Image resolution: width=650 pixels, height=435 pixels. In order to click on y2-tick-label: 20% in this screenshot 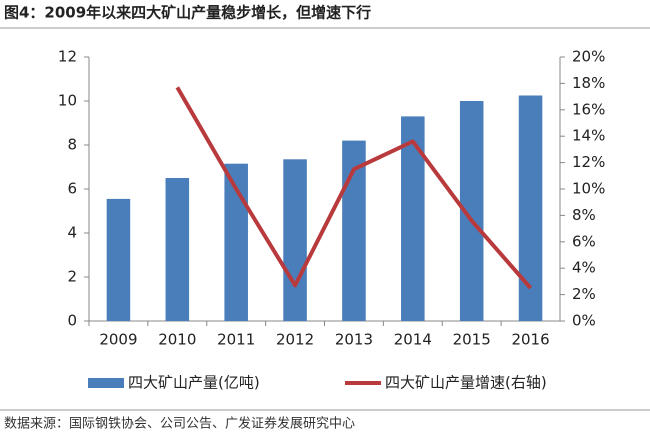, I will do `click(588, 57)`.